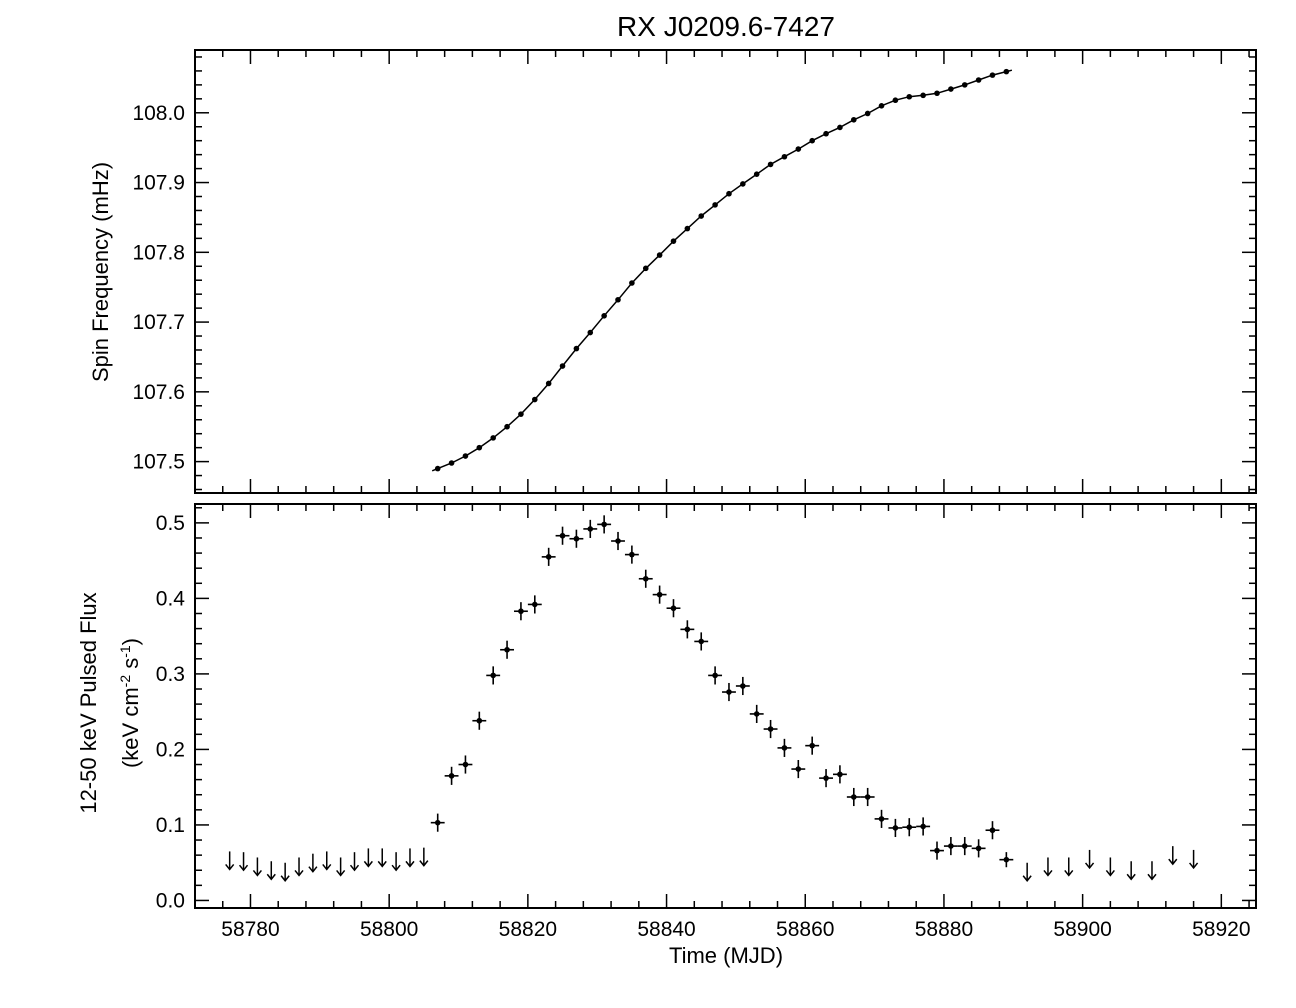  I want to click on bottom-y-tick-label: 0.0, so click(170, 900).